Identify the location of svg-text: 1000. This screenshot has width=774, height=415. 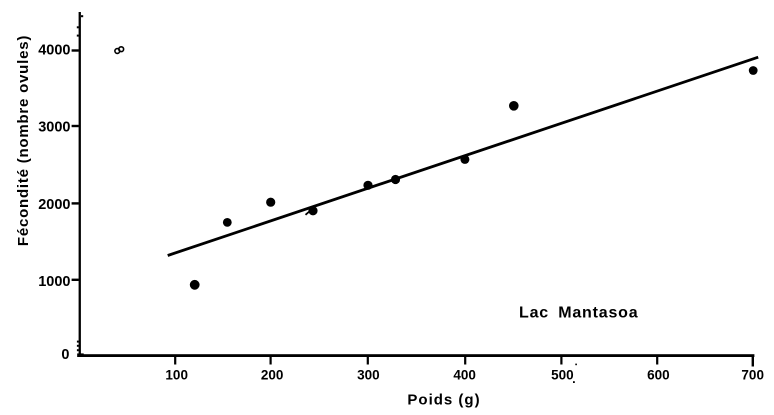
(54, 282).